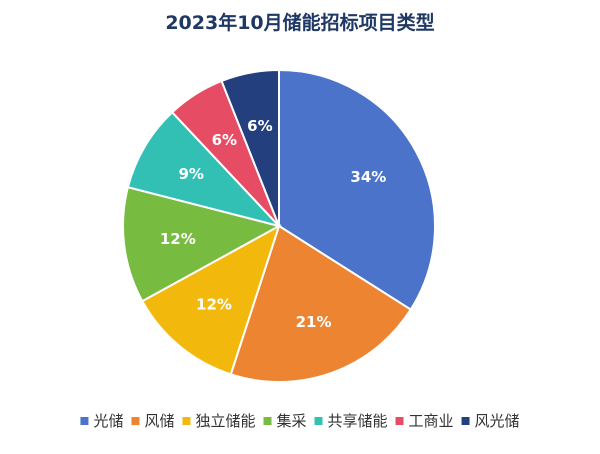  I want to click on slice-label-4: 12%, so click(178, 239).